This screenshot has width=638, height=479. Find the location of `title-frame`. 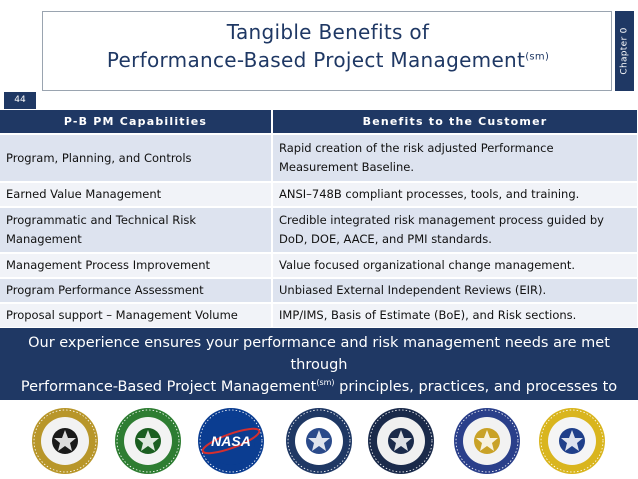

title-frame is located at coordinates (327, 51).